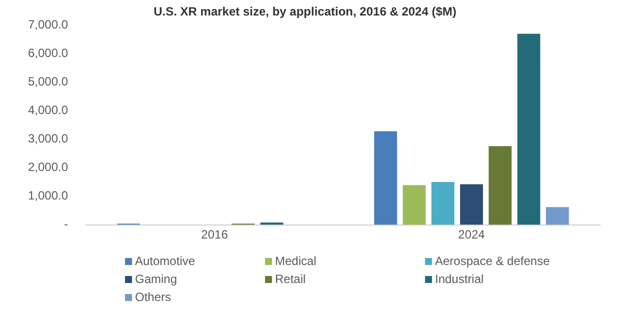 Image resolution: width=620 pixels, height=315 pixels. What do you see at coordinates (48, 195) in the screenshot?
I see `y-tick-label: 1,000.0` at bounding box center [48, 195].